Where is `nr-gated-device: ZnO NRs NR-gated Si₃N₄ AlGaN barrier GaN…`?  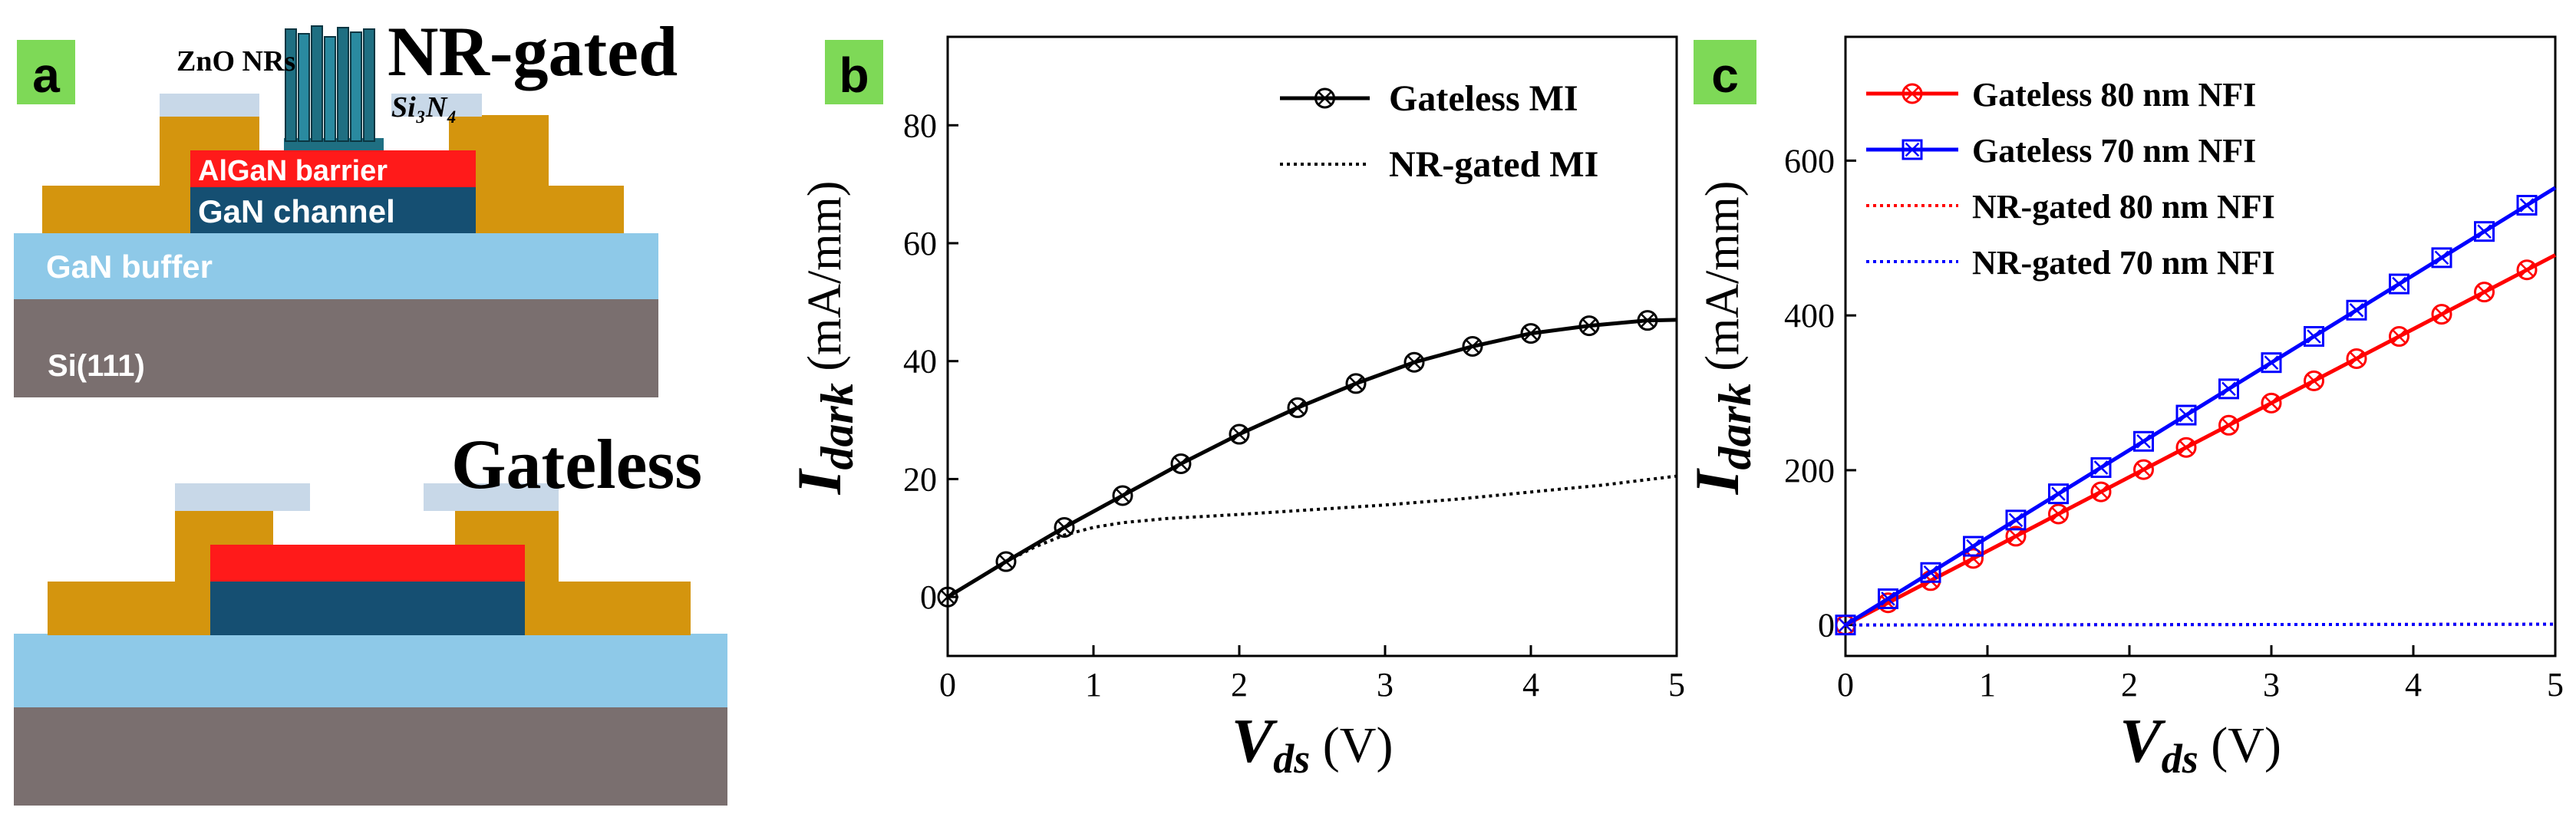
nr-gated-device: ZnO NRs NR-gated Si₃N₄ AlGaN barrier GaN… is located at coordinates (346, 205).